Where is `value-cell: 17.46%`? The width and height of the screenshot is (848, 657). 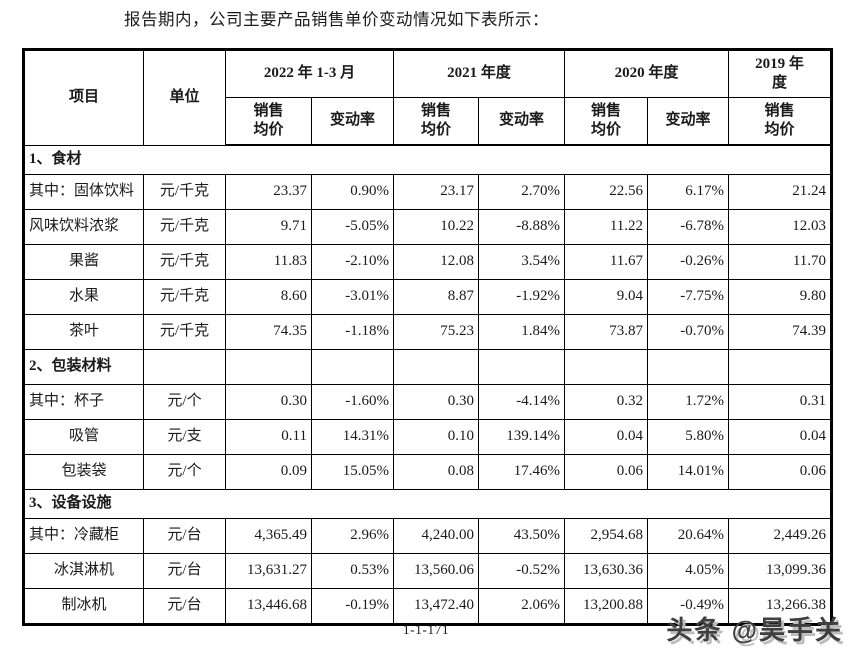
value-cell: 17.46% is located at coordinates (521, 472).